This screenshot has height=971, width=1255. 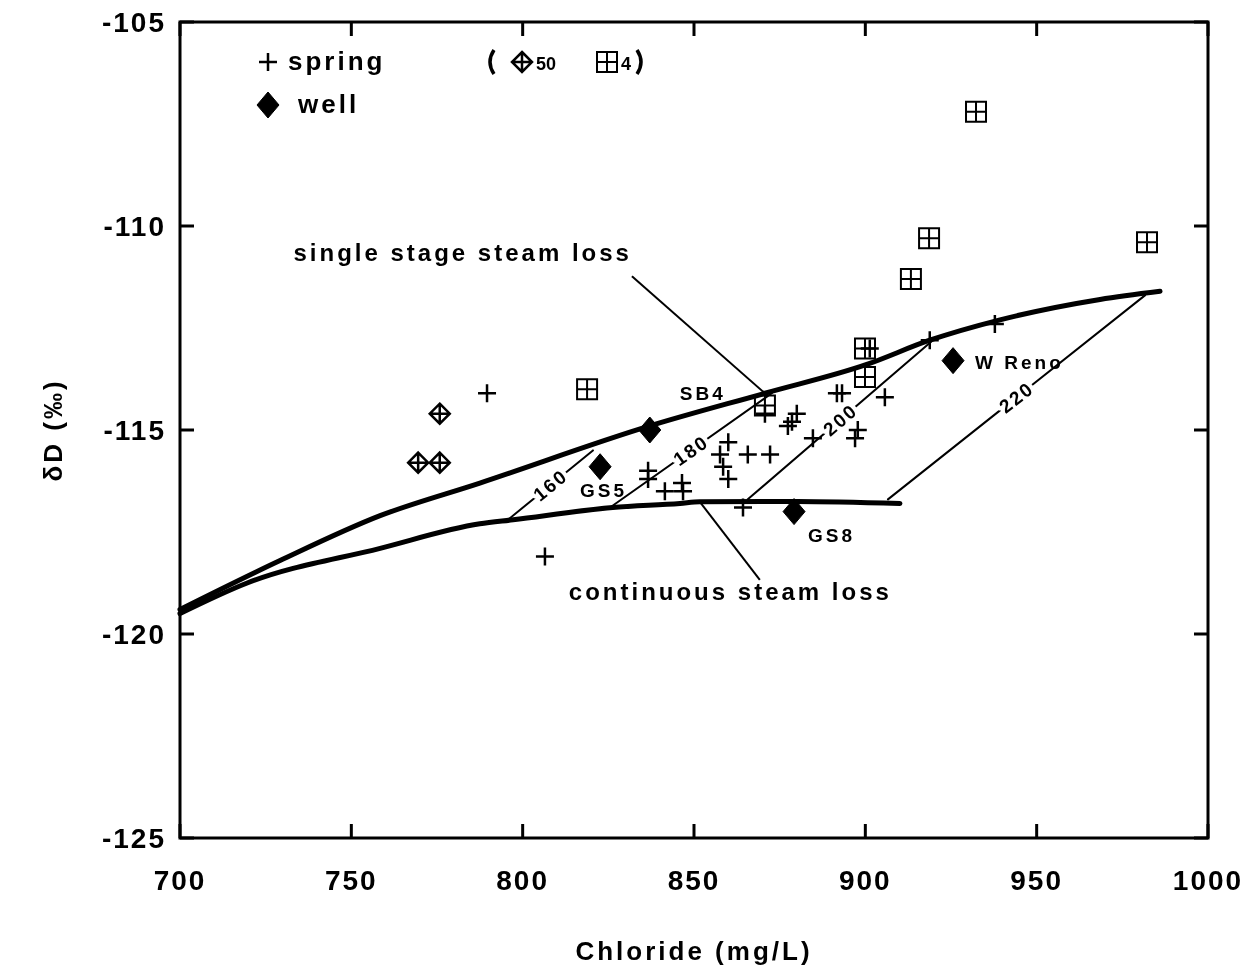 I want to click on legend-label: 50, so click(x=546, y=64).